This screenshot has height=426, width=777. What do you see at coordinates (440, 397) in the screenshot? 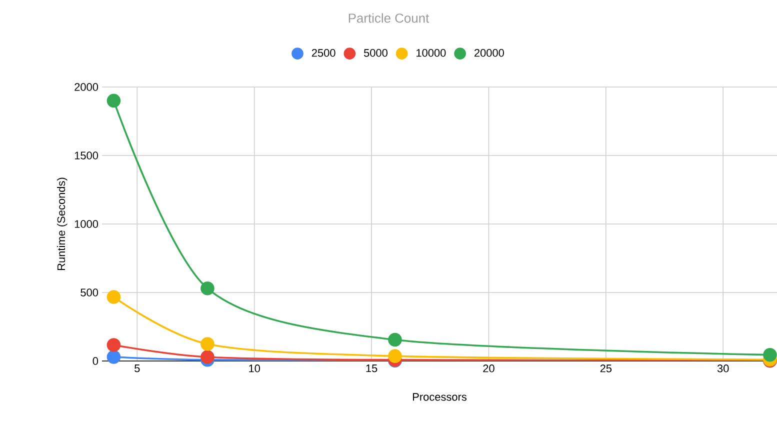
I see `x-axis-title: Processors` at bounding box center [440, 397].